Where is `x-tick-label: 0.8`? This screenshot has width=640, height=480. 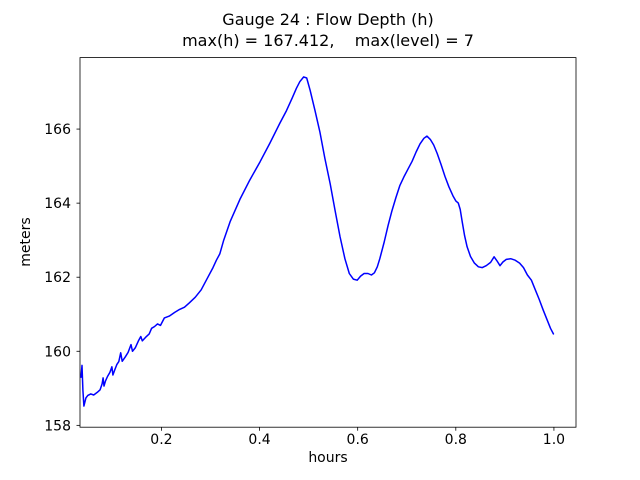
x-tick-label: 0.8 is located at coordinates (456, 440).